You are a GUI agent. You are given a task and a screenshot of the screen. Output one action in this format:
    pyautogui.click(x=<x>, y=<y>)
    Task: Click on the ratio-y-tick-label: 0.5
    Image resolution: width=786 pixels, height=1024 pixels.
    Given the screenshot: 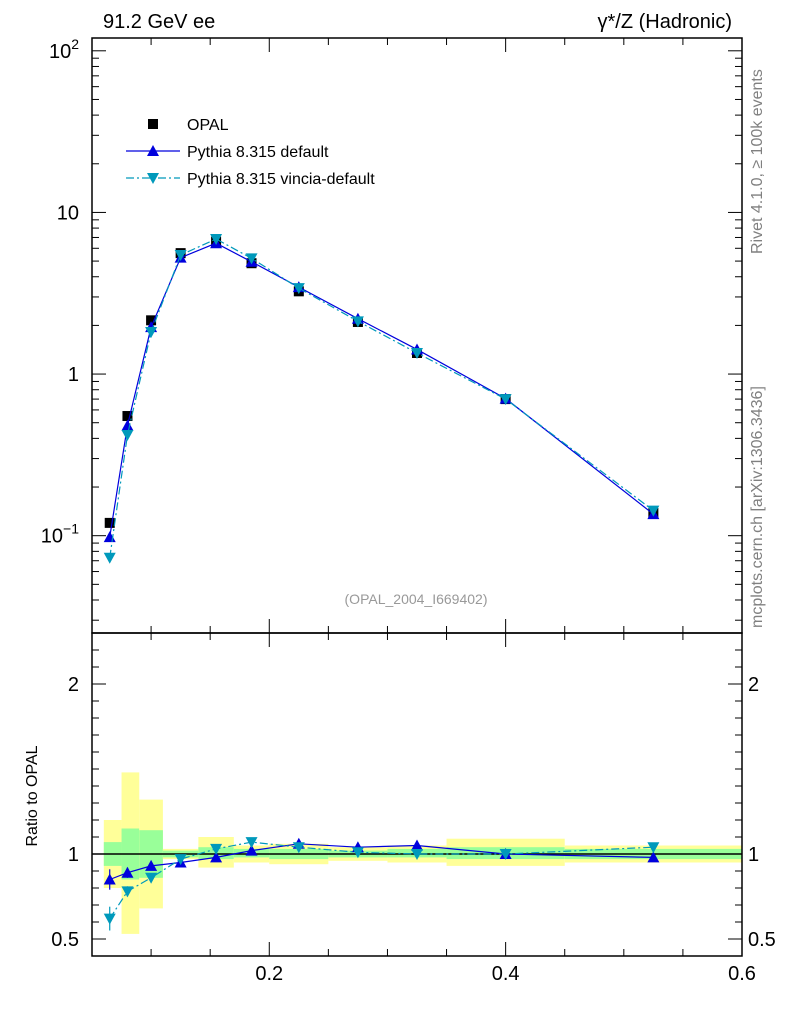 What is the action you would take?
    pyautogui.click(x=65, y=940)
    